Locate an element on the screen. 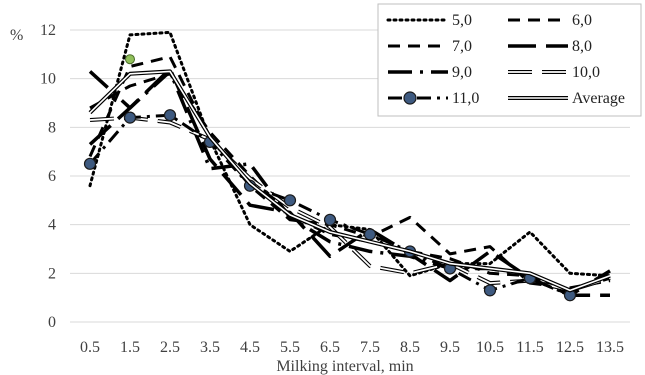 The height and width of the screenshot is (375, 645). x-tick-label-2: 2.5 is located at coordinates (170, 347).